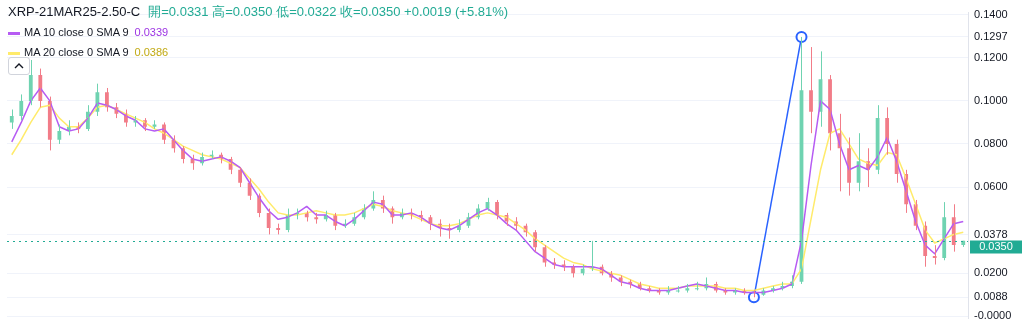  What do you see at coordinates (991, 296) in the screenshot?
I see `y-tick-label: 0.0088` at bounding box center [991, 296].